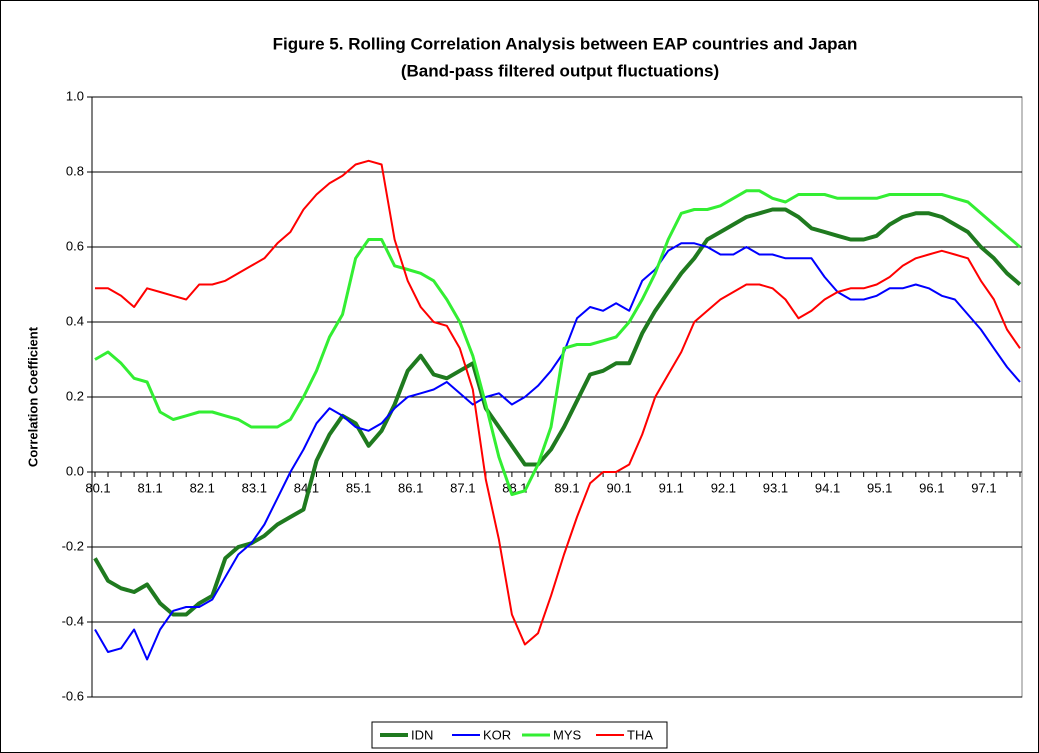 The image size is (1039, 753). What do you see at coordinates (560, 70) in the screenshot?
I see `chart-subtitle: (Band-pass filtered output fluctuations)` at bounding box center [560, 70].